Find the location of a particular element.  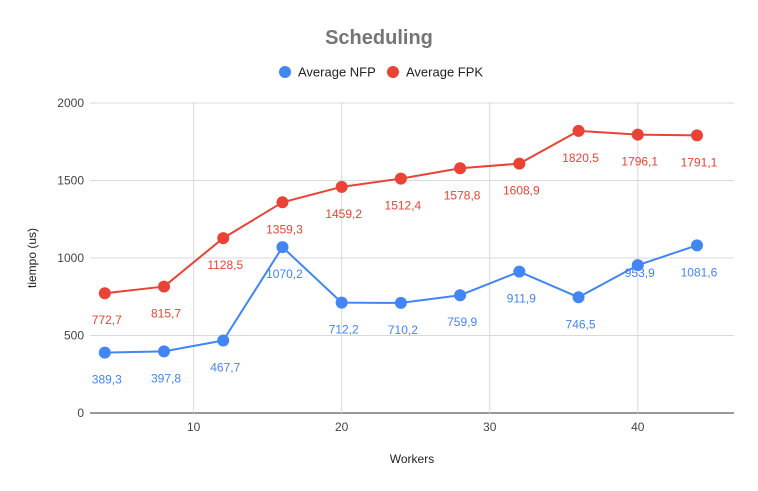

data-label-average-nfp: 953,9 is located at coordinates (640, 273).